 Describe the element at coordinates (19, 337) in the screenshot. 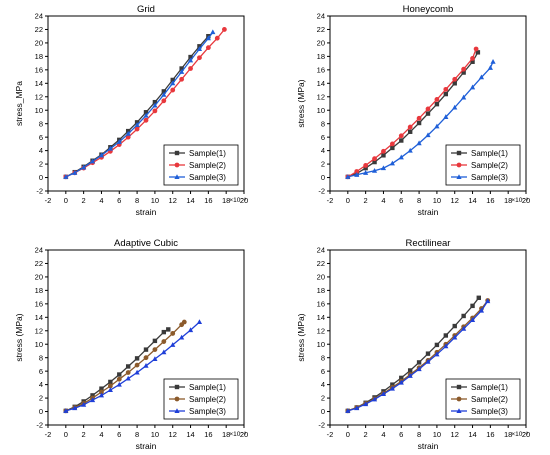

I see `y-axis-label: stress (MPa)` at that location.